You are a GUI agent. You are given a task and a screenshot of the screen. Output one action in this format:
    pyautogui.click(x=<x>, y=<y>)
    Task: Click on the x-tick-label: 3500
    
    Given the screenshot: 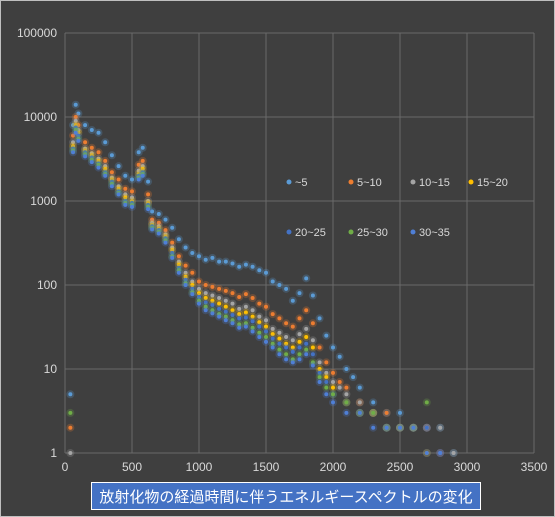 What is the action you would take?
    pyautogui.click(x=534, y=467)
    